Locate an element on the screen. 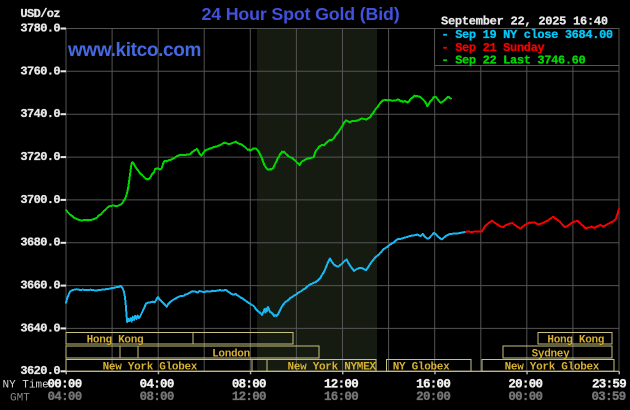 The height and width of the screenshot is (410, 630). svg-text: 3660.0 is located at coordinates (40, 286).